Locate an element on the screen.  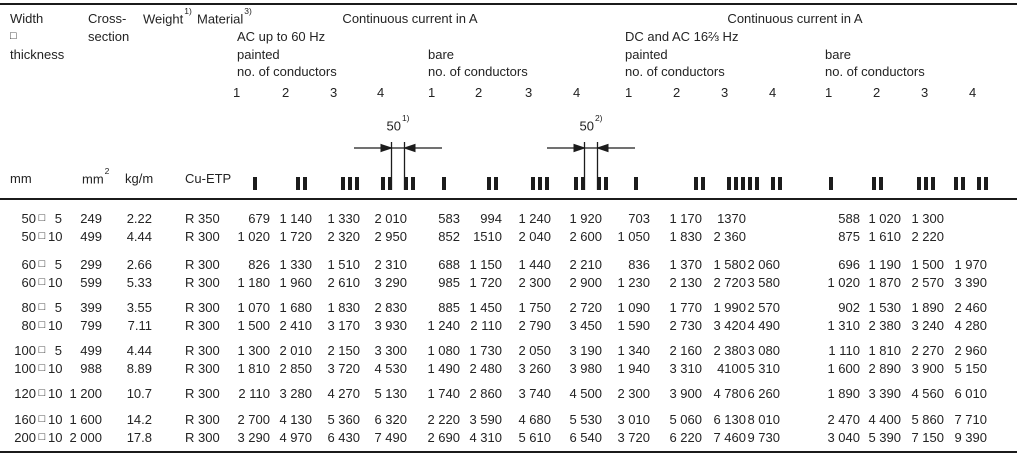
dc-bare-current-value-4: 9 390 is located at coordinates (970, 437).